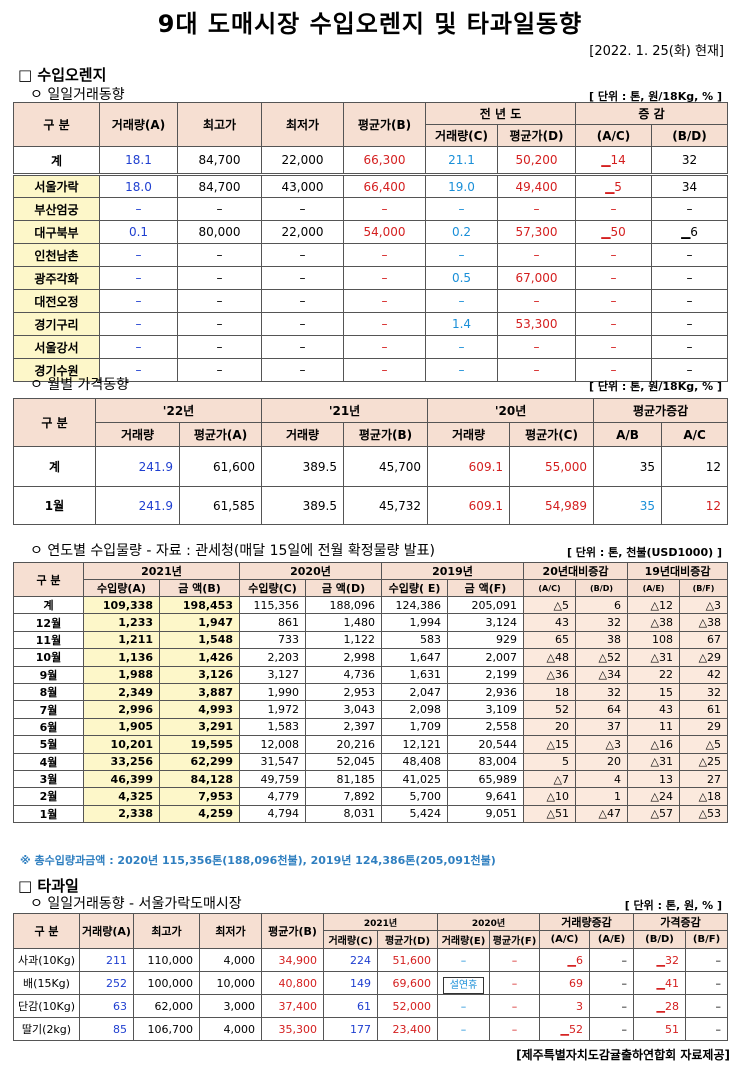  Describe the element at coordinates (106, 983) in the screenshot. I see `vol-cell: 252` at that location.